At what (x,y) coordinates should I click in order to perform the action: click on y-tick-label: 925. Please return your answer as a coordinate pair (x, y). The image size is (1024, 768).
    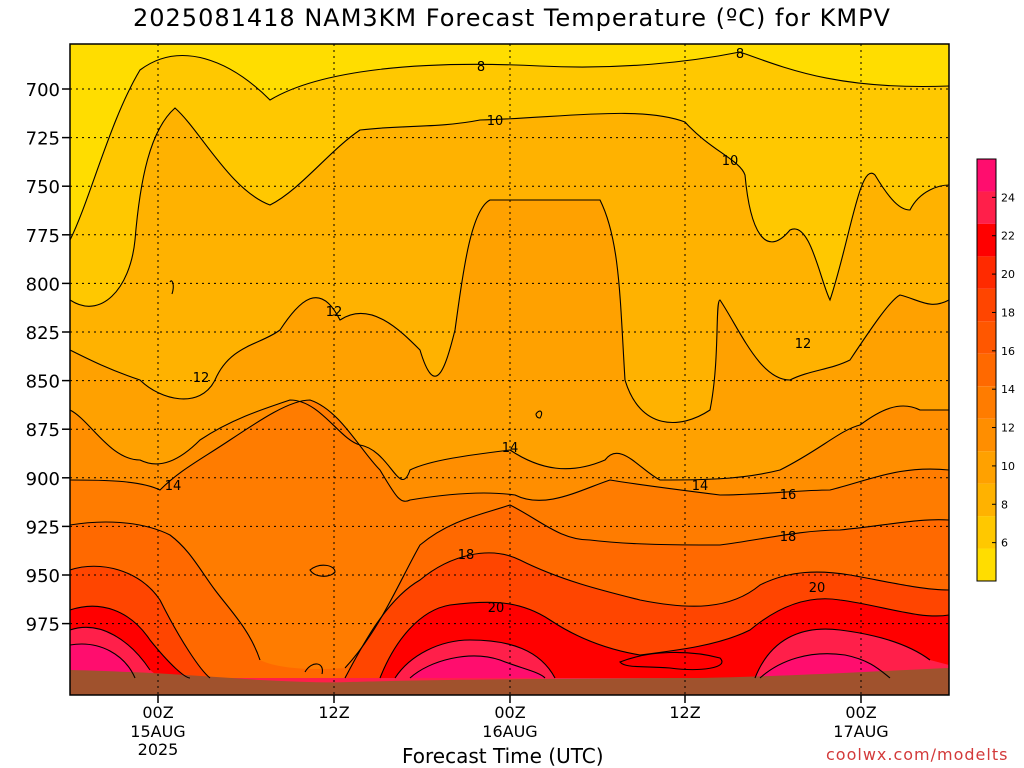
    Looking at the image, I should click on (43, 527).